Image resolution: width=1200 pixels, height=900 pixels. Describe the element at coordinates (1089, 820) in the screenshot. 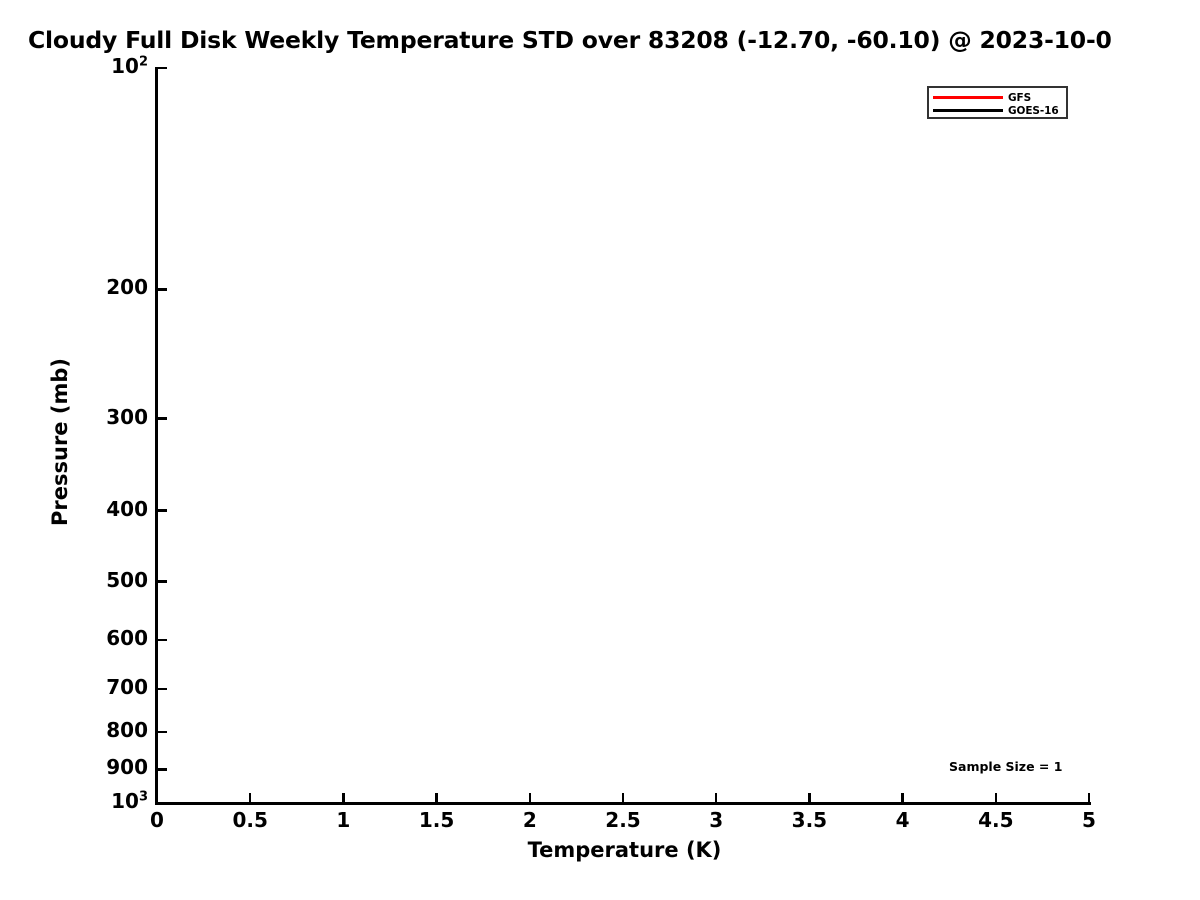

I see `x-tick-label: 5` at that location.